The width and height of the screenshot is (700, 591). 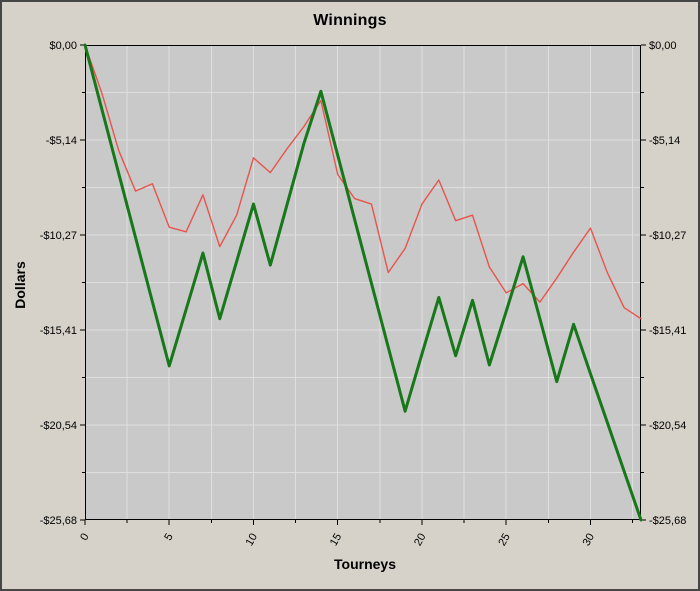 I want to click on x-tick-label: 10, so click(x=252, y=540).